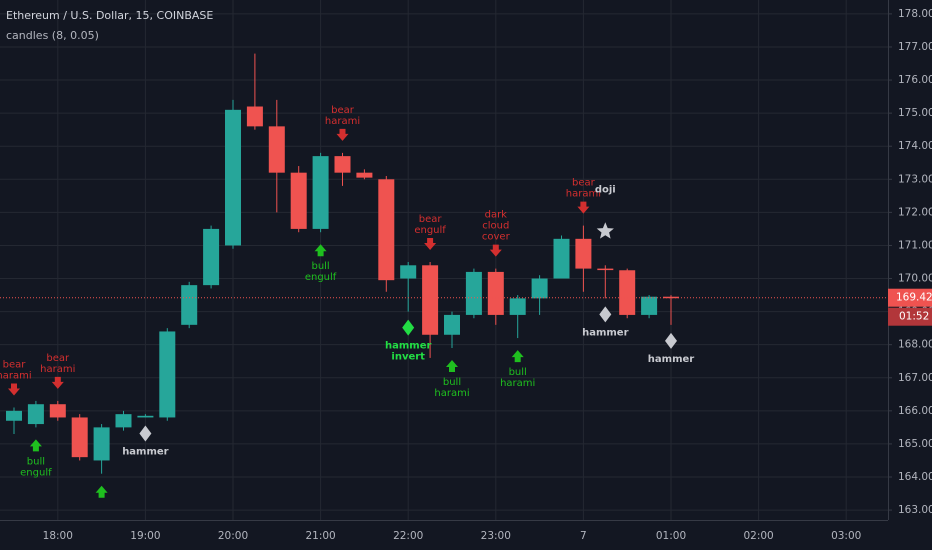 This screenshot has width=932, height=550. I want to click on x-tick-label: 7, so click(583, 536).